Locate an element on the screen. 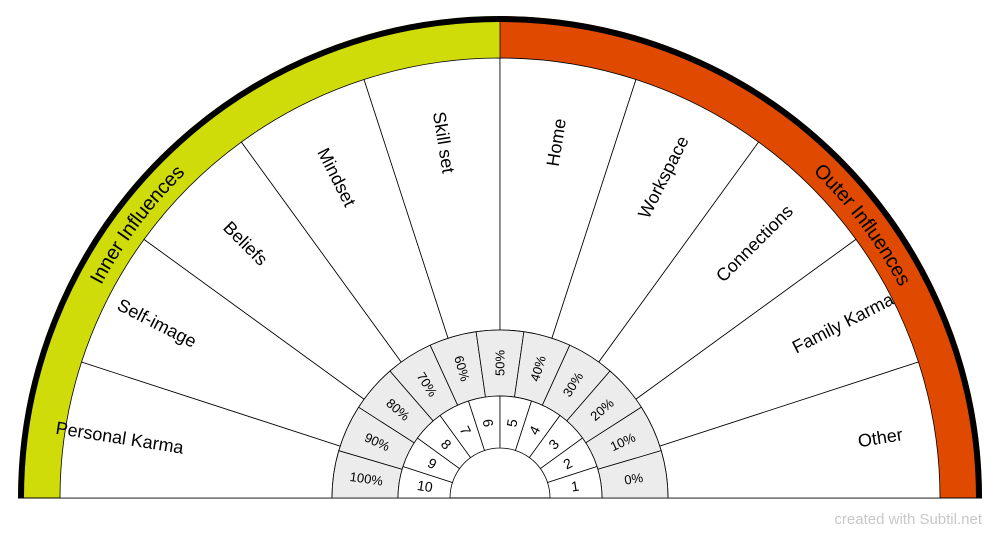 The image size is (1000, 540). percent-label: 0% is located at coordinates (633, 479).